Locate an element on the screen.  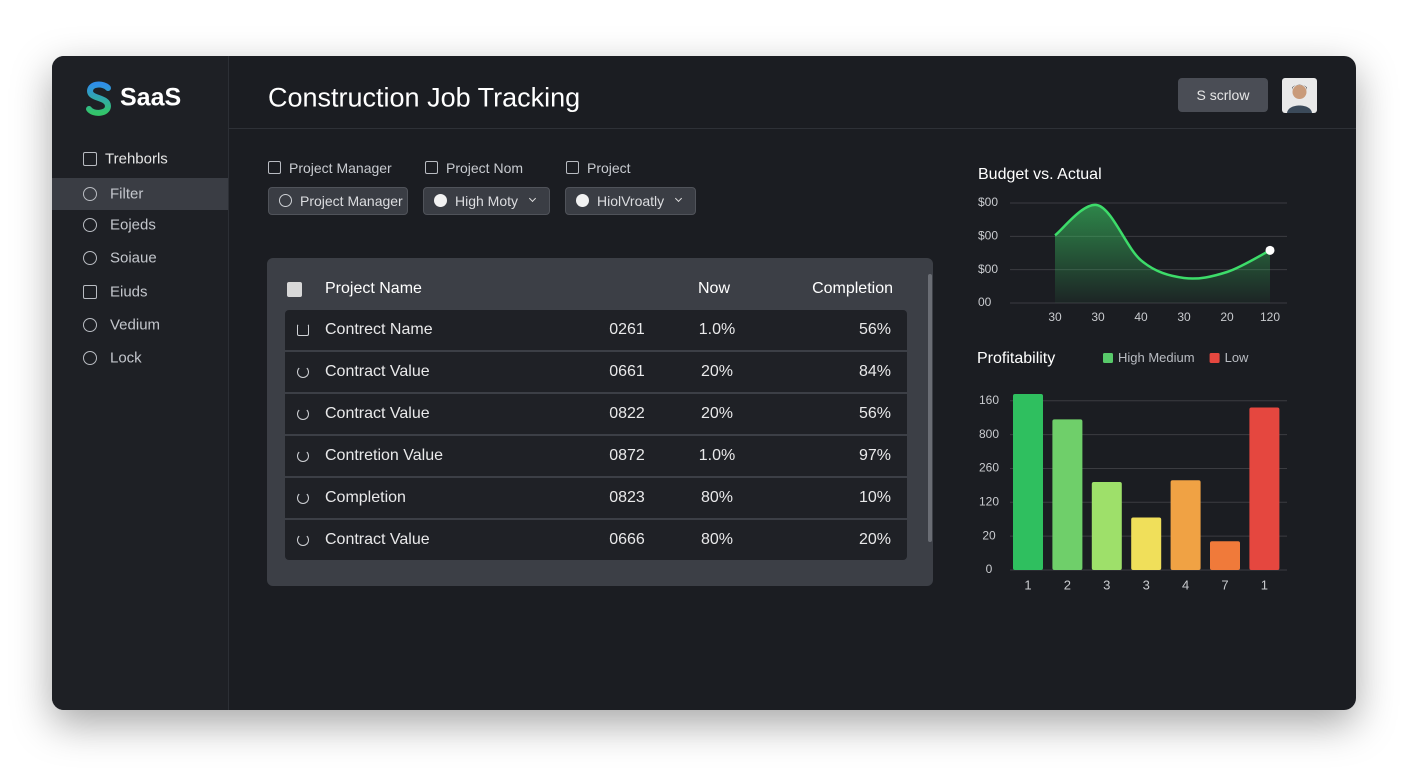
legend-label: High Medium is located at coordinates (1156, 357).